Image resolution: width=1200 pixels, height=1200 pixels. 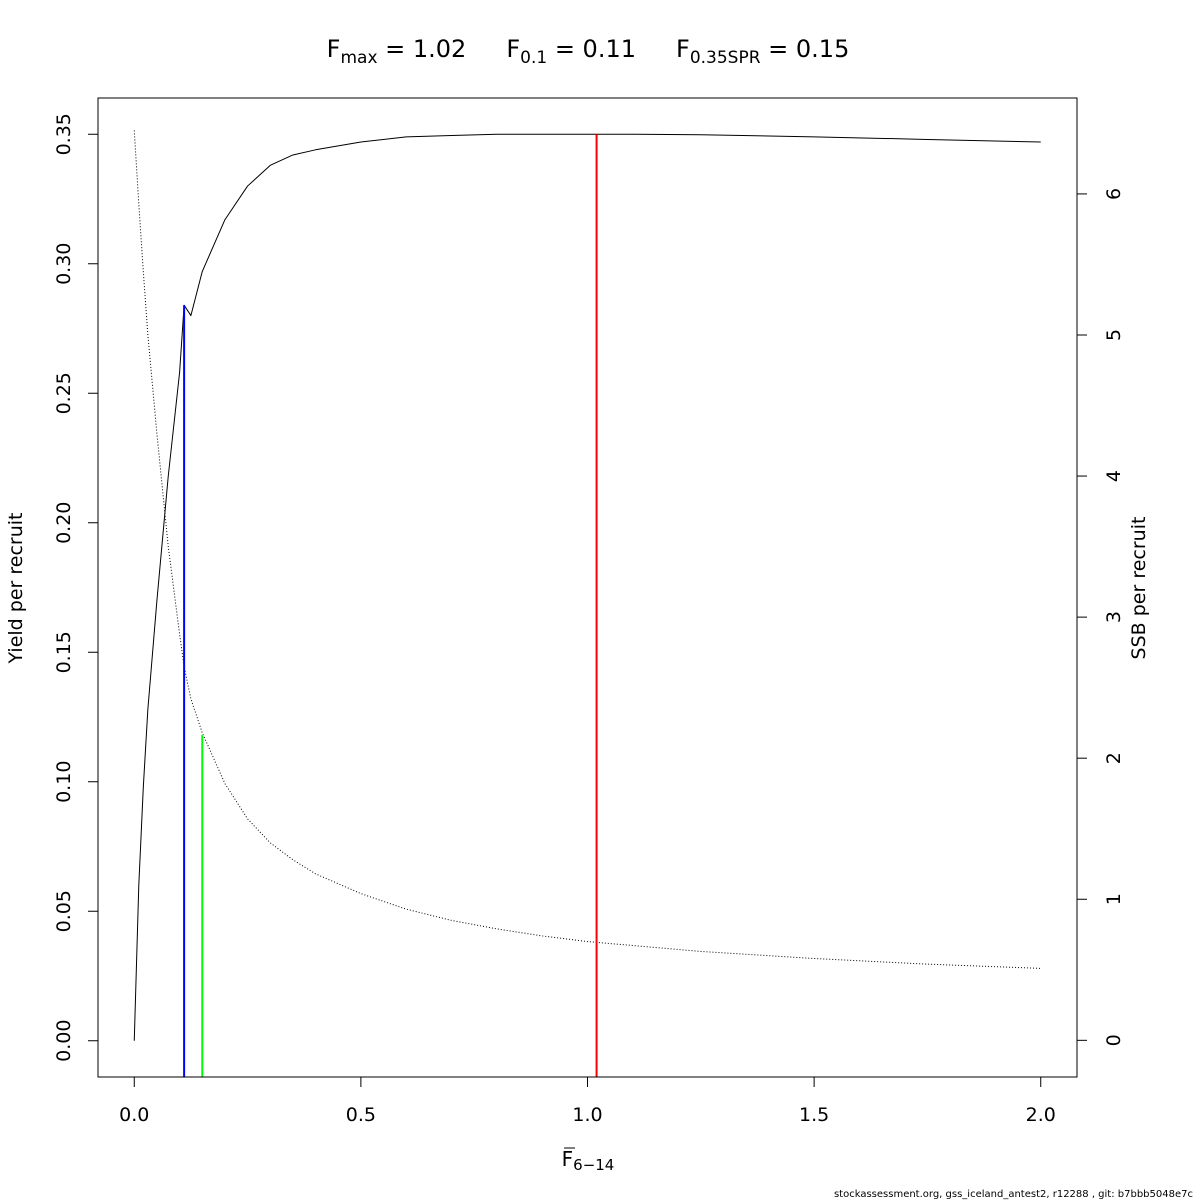 What do you see at coordinates (1041, 1115) in the screenshot?
I see `x-tick-label: 2.0` at bounding box center [1041, 1115].